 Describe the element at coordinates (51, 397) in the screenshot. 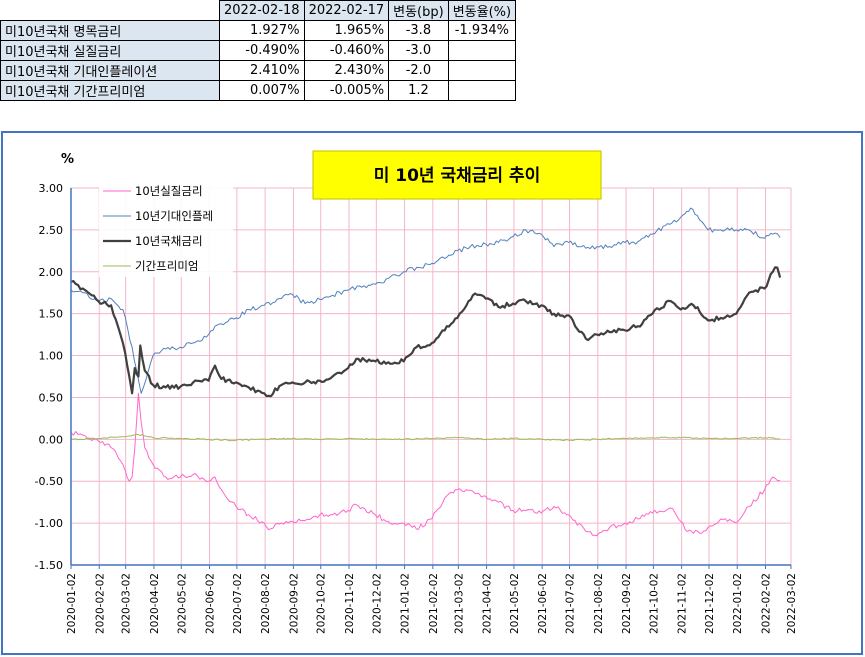

I see `y-tick-label: 0.50` at that location.